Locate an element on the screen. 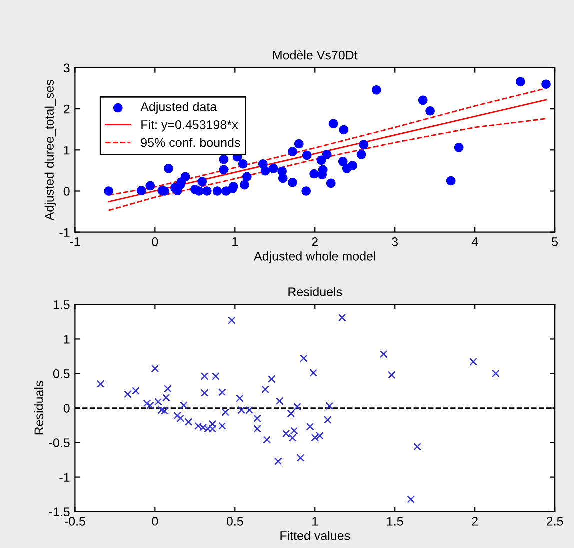 Image resolution: width=574 pixels, height=548 pixels. x-tick-label: 4 is located at coordinates (475, 242).